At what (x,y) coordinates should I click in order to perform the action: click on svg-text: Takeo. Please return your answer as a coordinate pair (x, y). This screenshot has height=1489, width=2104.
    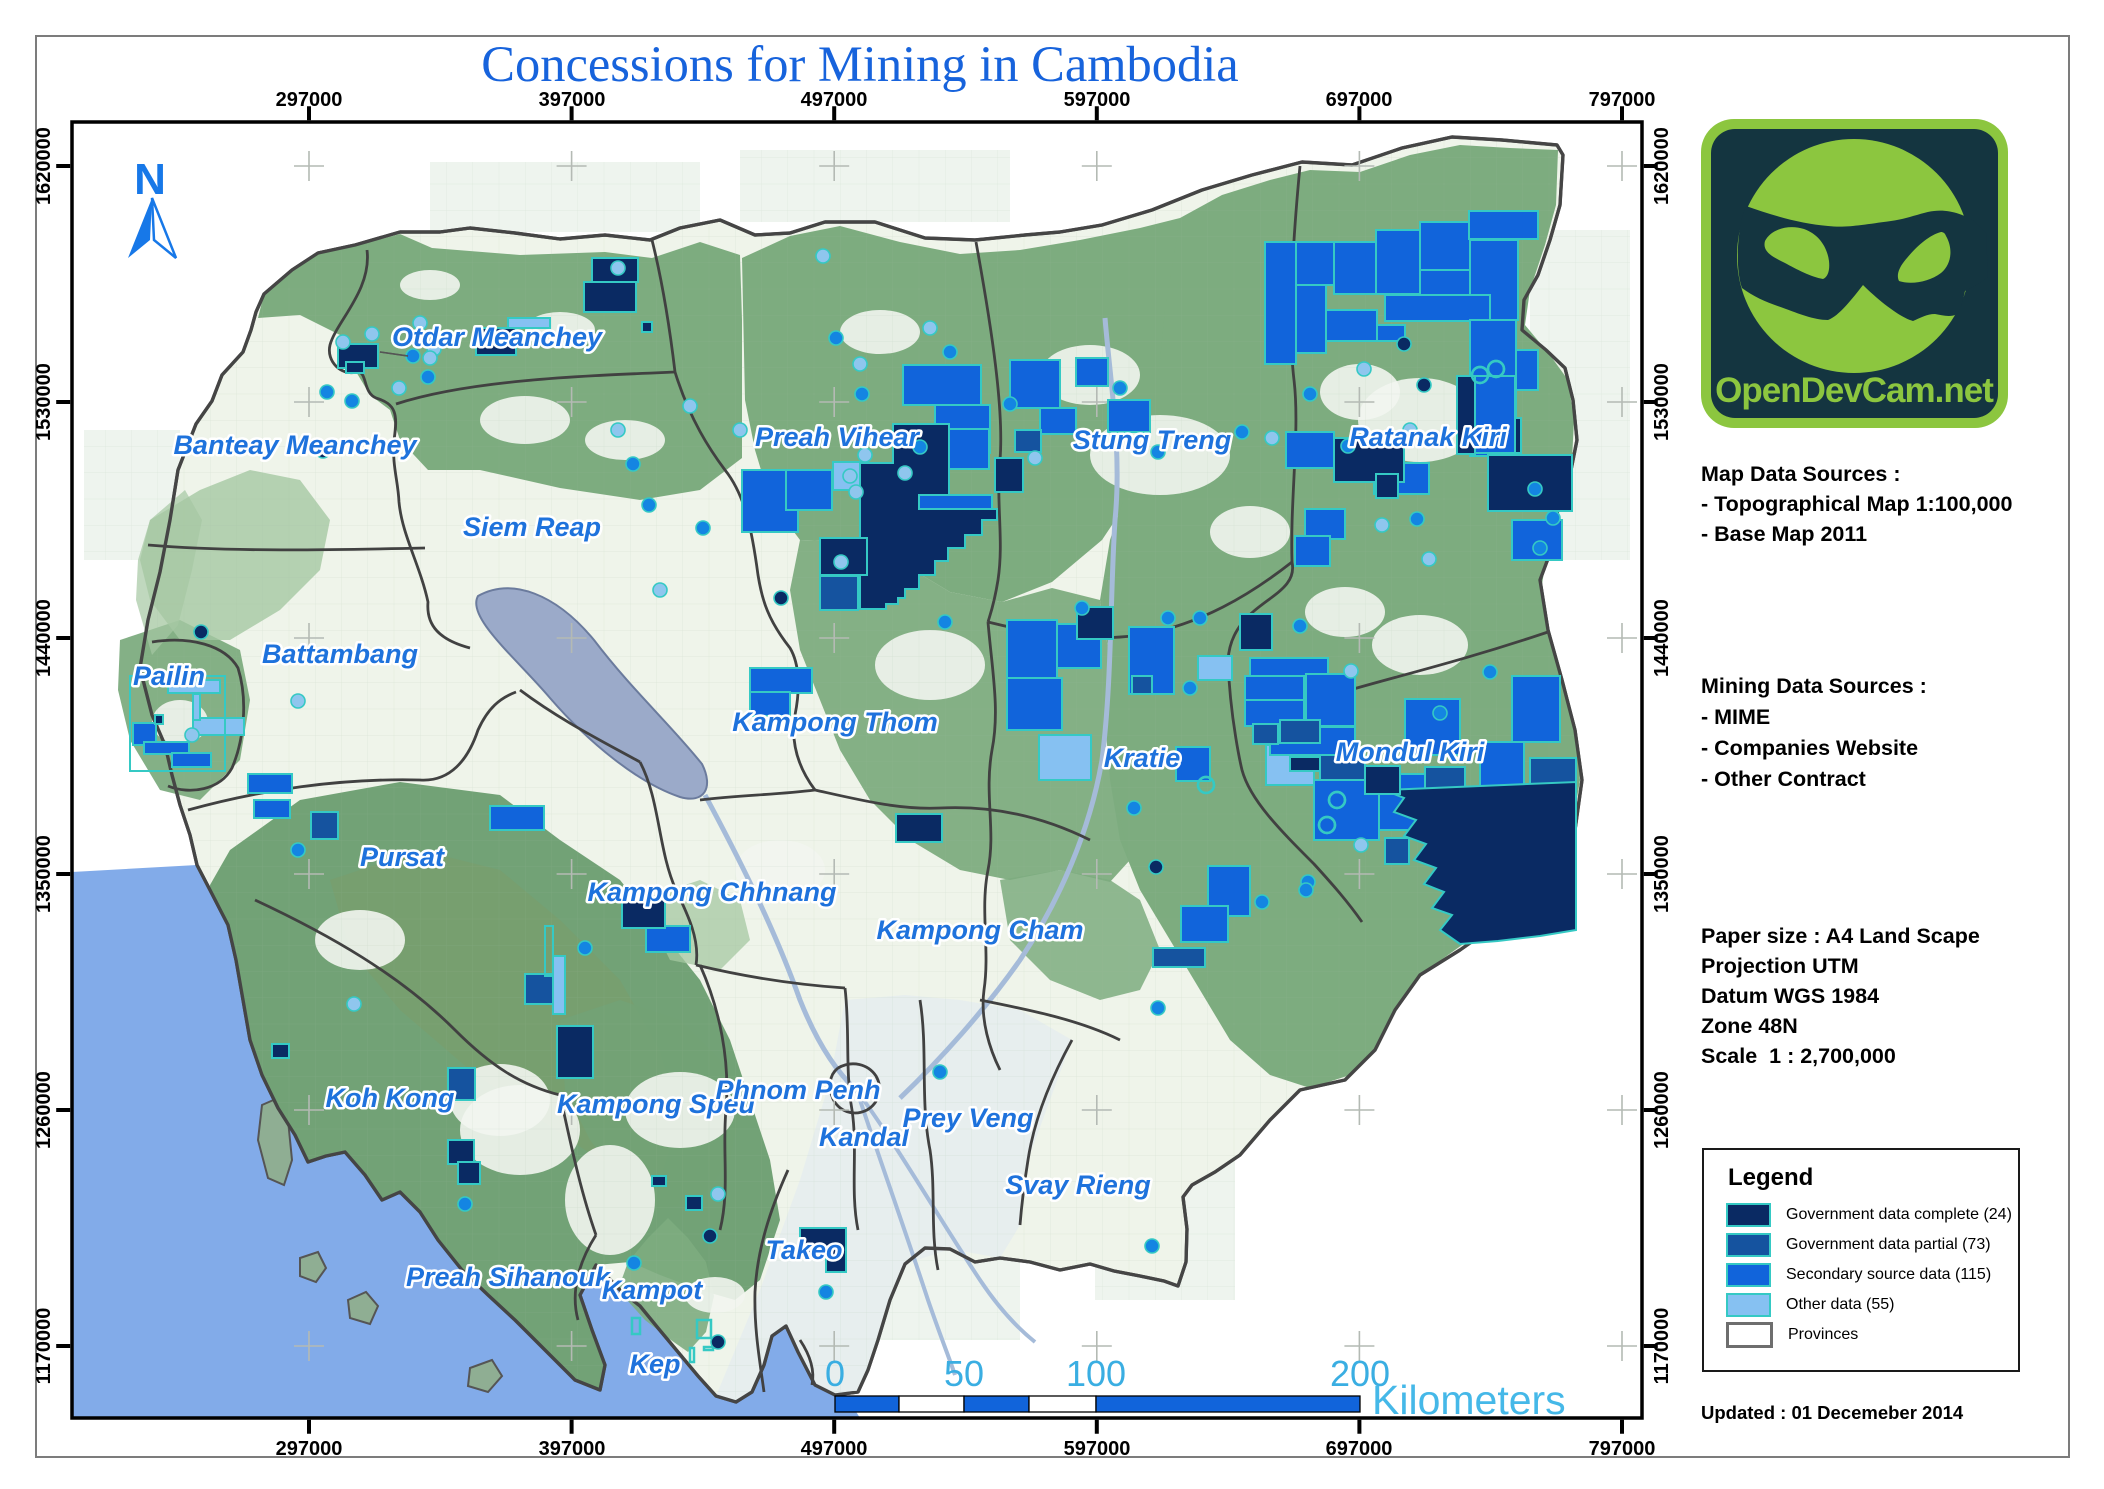
    Looking at the image, I should click on (803, 1250).